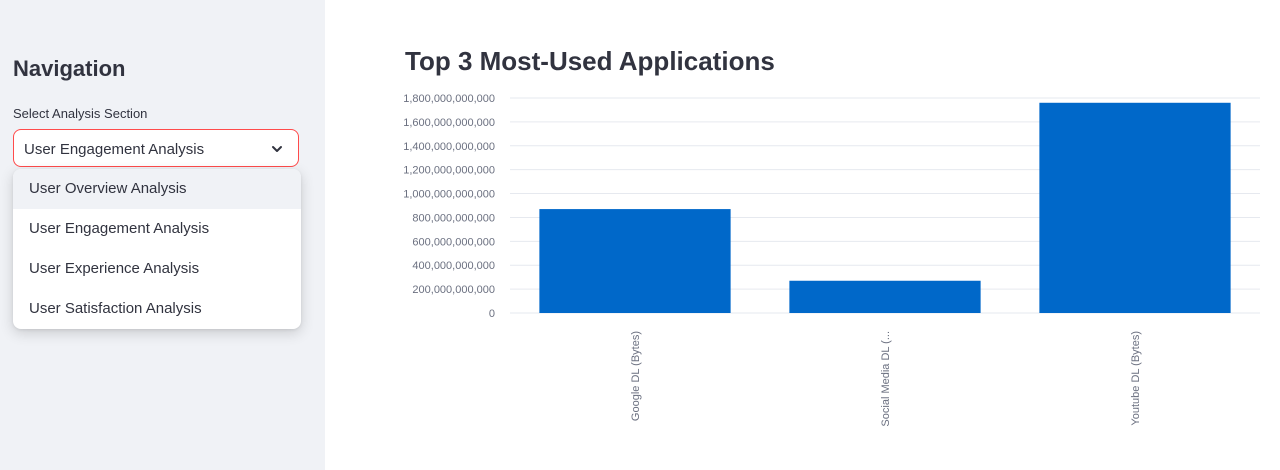 Image resolution: width=1280 pixels, height=470 pixels. I want to click on x-tick-label: Google DL (Bytes), so click(636, 376).